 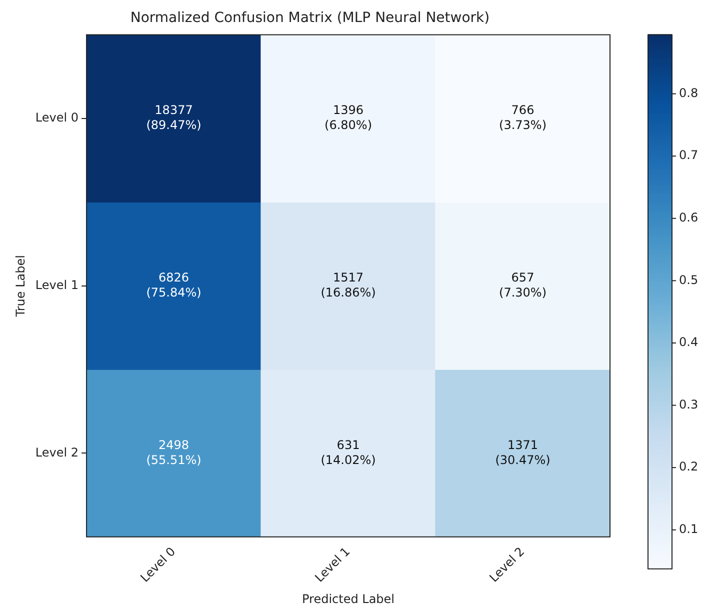 What do you see at coordinates (522, 452) in the screenshot?
I see `data-label: 1371 (30.47%)` at bounding box center [522, 452].